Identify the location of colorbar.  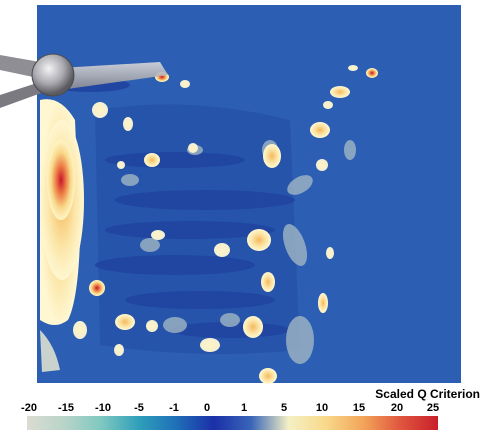
(232, 423).